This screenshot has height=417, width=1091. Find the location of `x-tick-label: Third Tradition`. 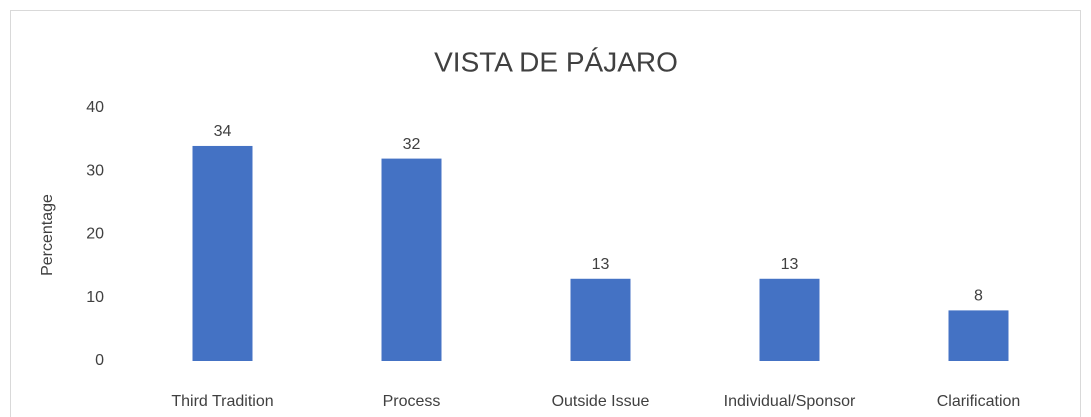

x-tick-label: Third Tradition is located at coordinates (222, 401).